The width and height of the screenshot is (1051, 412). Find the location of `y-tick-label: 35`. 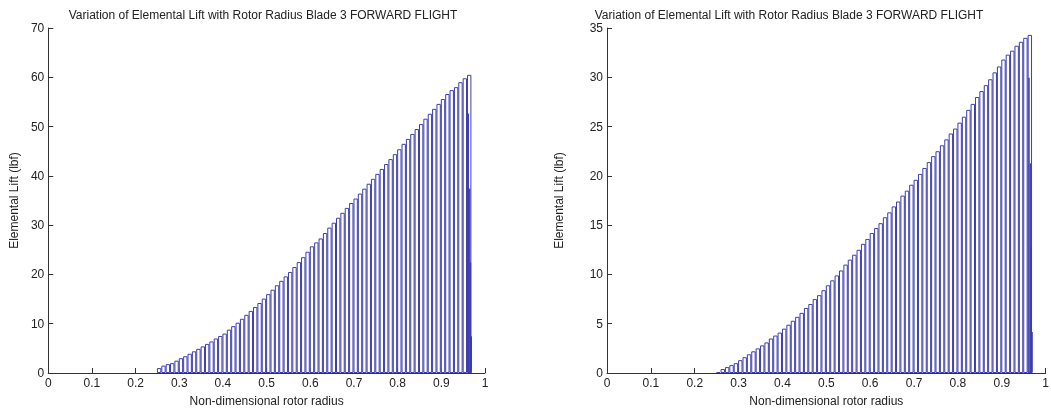

y-tick-label: 35 is located at coordinates (596, 28).